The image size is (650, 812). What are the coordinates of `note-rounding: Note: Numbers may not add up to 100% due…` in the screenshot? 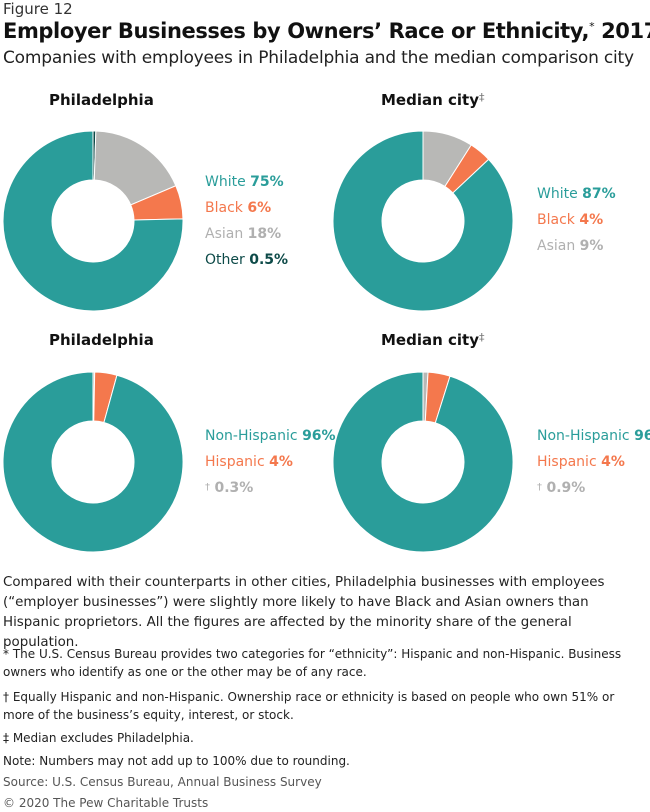 It's located at (176, 761).